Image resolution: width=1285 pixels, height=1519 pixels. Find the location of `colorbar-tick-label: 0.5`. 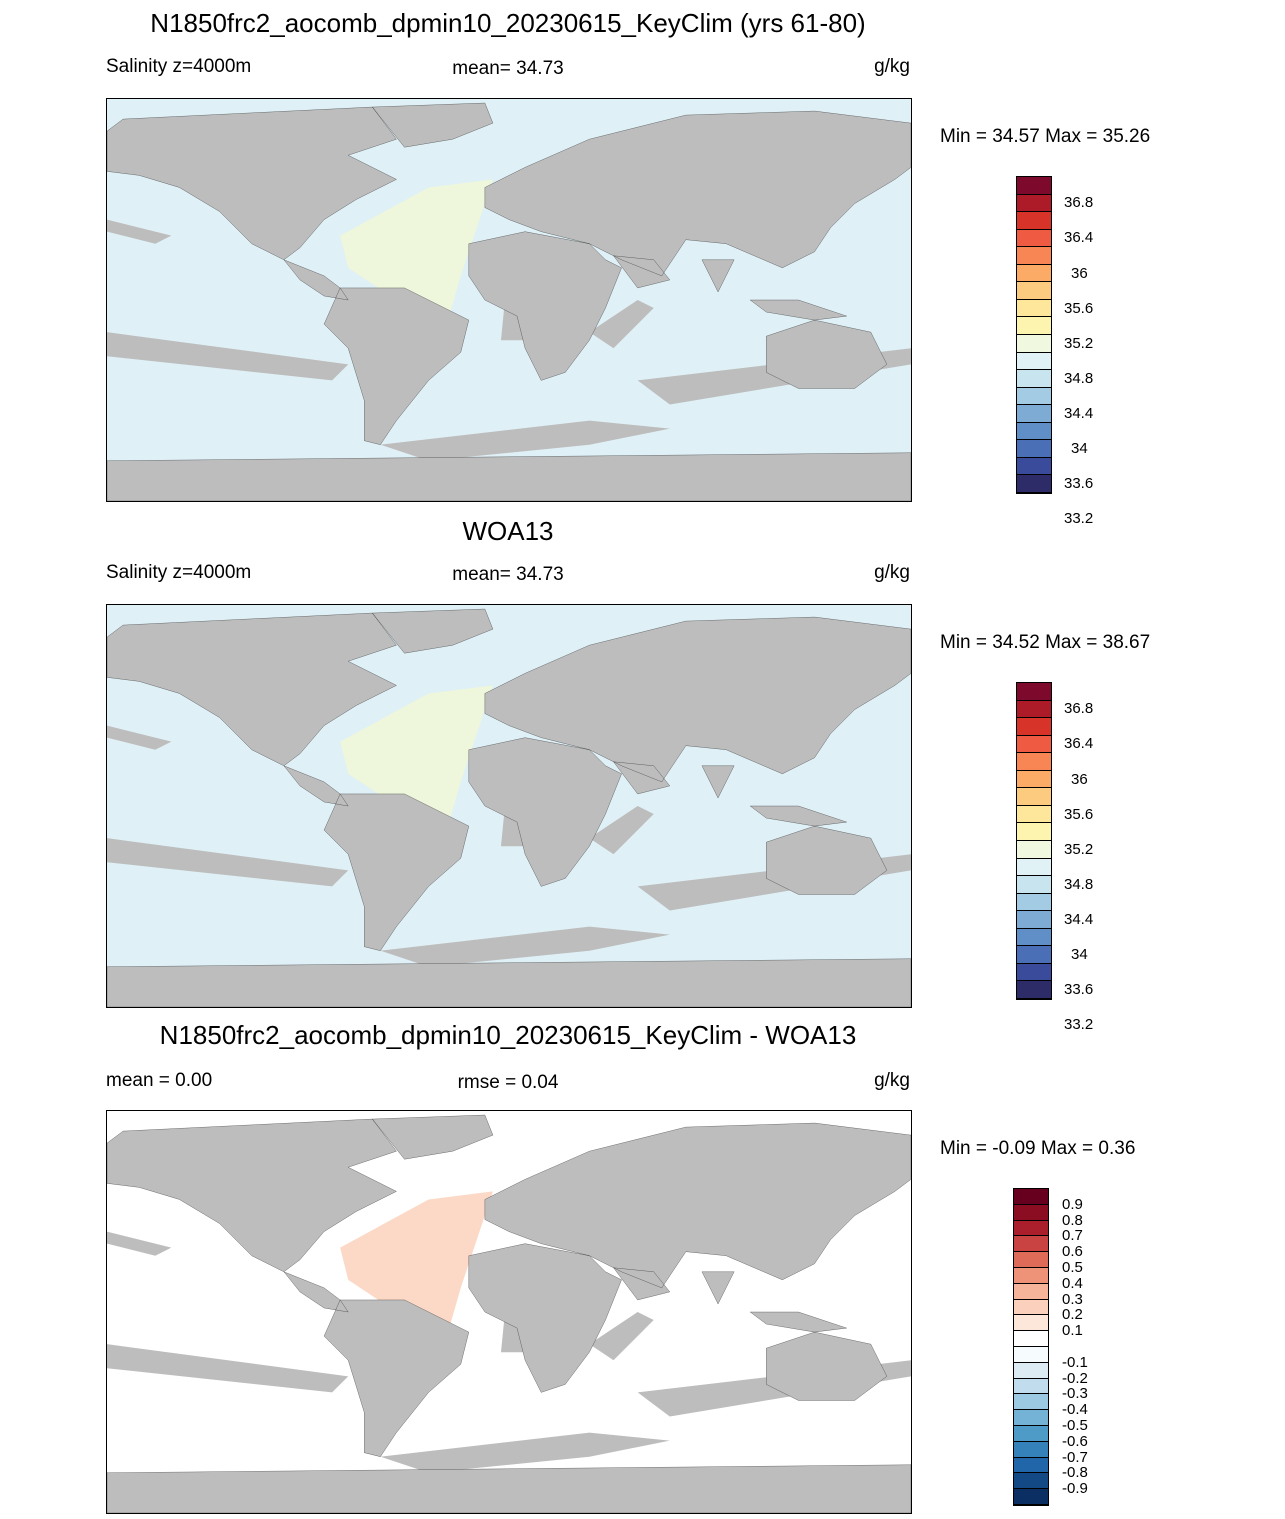

colorbar-tick-label: 0.5 is located at coordinates (1072, 1267).